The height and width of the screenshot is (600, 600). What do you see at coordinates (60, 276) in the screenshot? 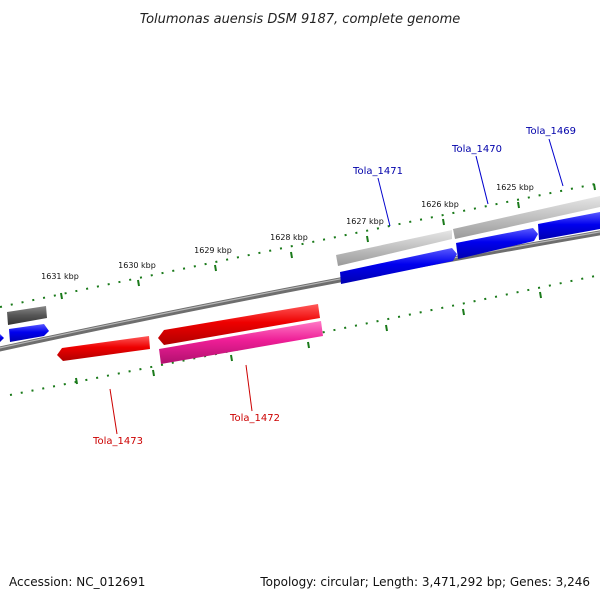
I see `tick-label-1631: 1631 kbp` at bounding box center [60, 276].